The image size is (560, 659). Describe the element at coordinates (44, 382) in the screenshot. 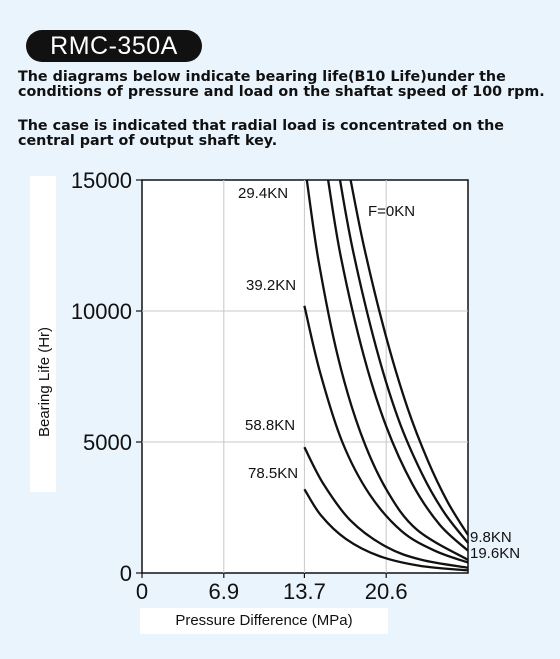

I see `y-axis-label: Bearing Life (Hr)` at that location.